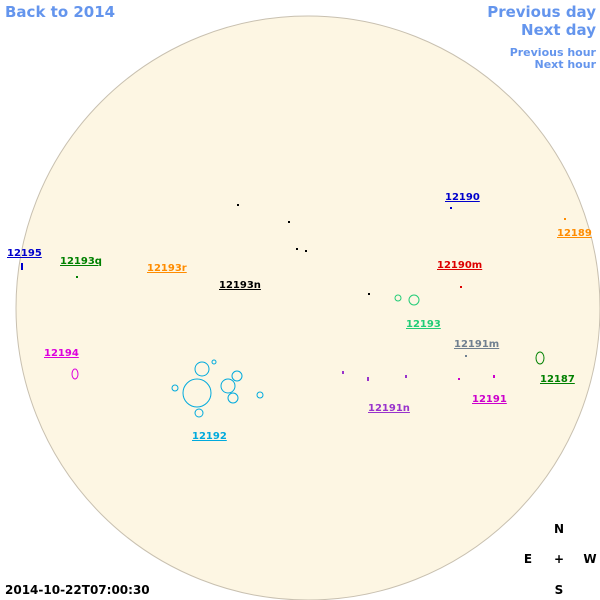 The height and width of the screenshot is (600, 600). I want to click on compass-east: E, so click(528, 559).